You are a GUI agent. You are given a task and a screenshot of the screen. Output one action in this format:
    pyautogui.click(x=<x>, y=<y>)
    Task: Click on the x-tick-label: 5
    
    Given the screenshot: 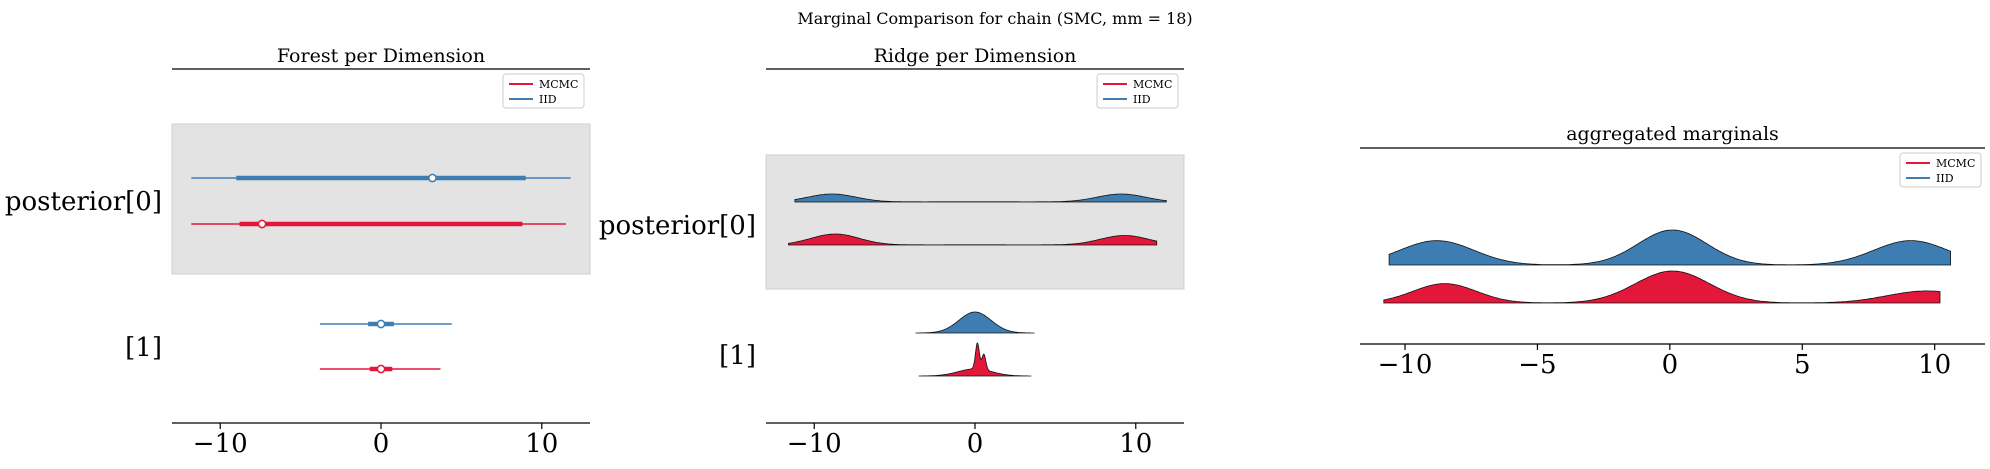 What is the action you would take?
    pyautogui.click(x=1802, y=365)
    